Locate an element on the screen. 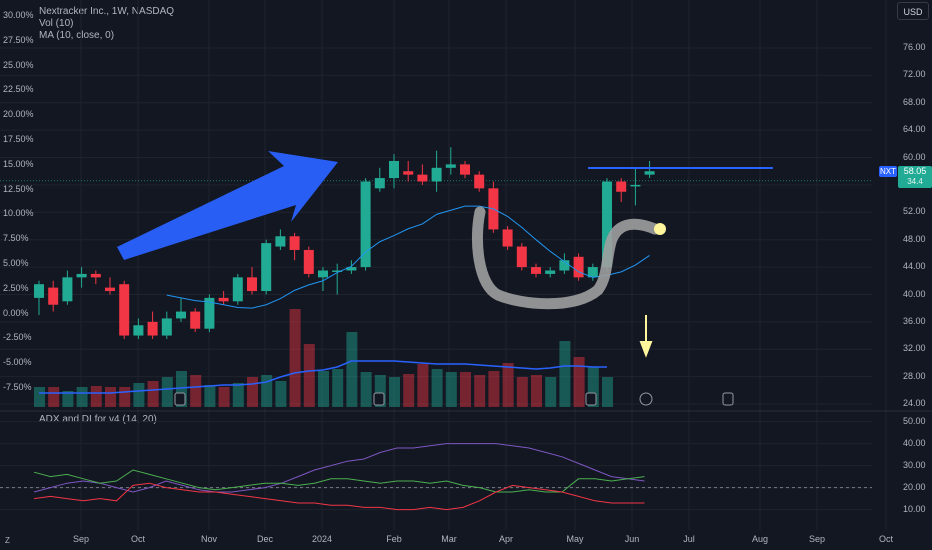  time-axis-label: Aug is located at coordinates (760, 539).